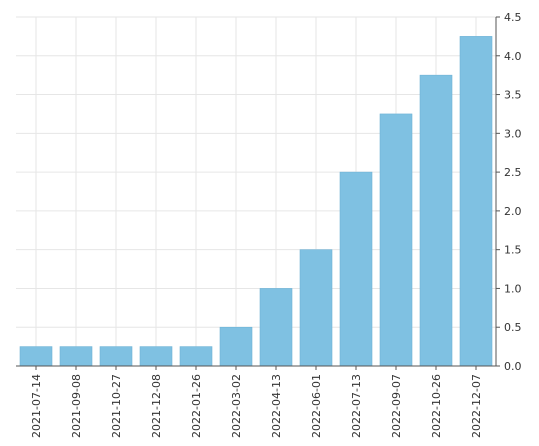  I want to click on x-tick-label: 2022-04-13, so click(276, 406).